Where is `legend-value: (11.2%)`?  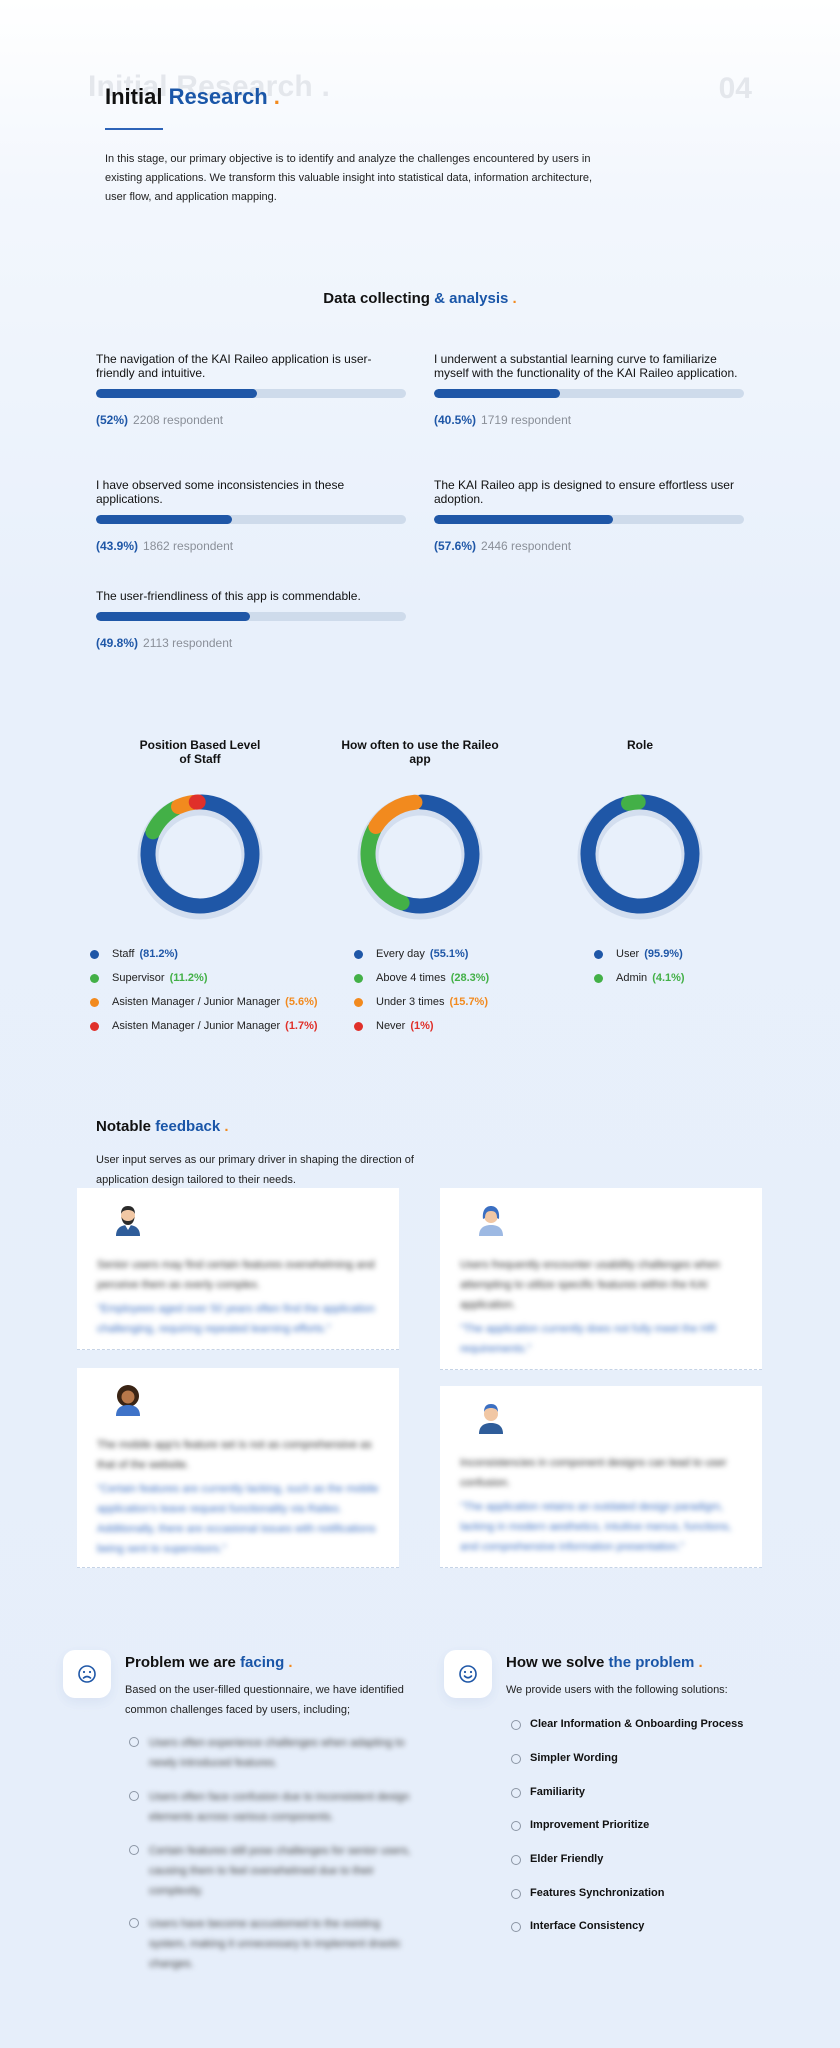
legend-value: (11.2%) is located at coordinates (188, 978).